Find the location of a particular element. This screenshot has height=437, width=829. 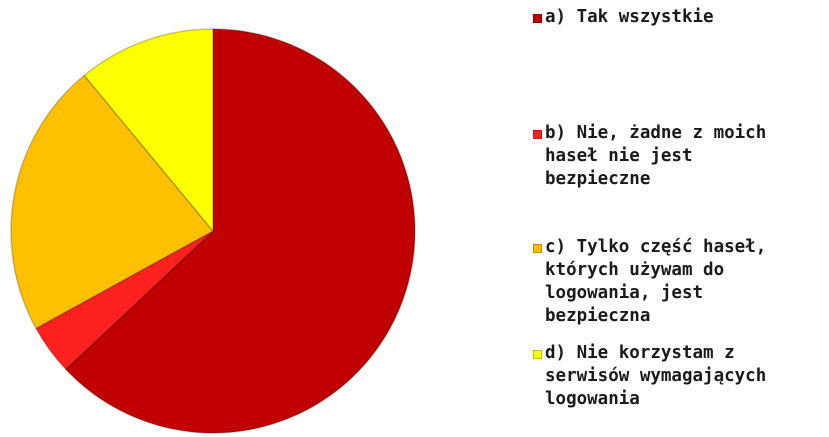

legend-swatch-c is located at coordinates (537, 248).